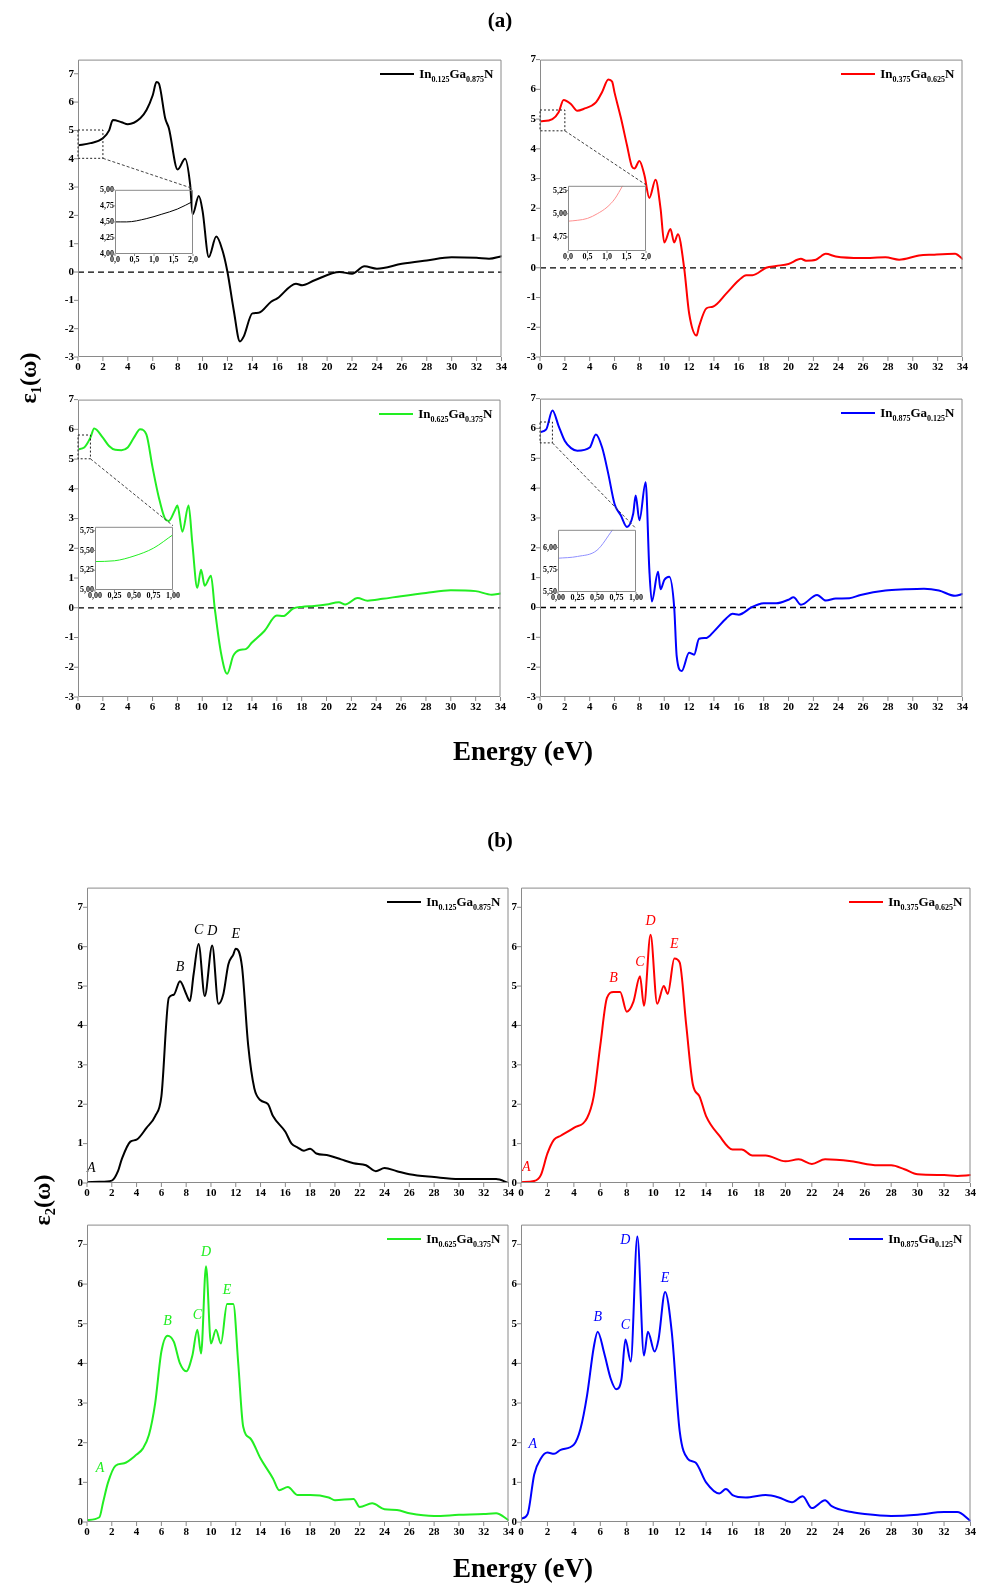 The height and width of the screenshot is (1591, 981). Describe the element at coordinates (714, 366) in the screenshot. I see `x-tick-label: 14` at that location.